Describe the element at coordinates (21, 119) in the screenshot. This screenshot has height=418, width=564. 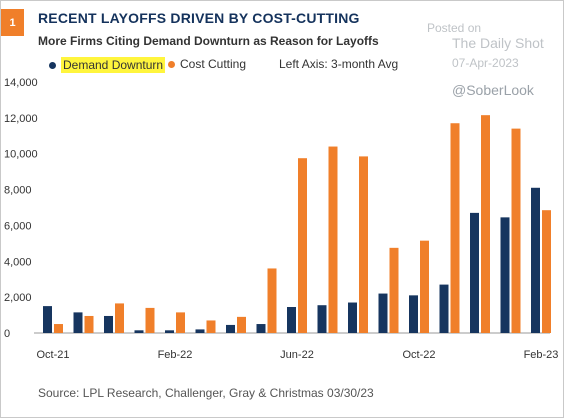
I see `y-tick-label: 12,000` at that location.